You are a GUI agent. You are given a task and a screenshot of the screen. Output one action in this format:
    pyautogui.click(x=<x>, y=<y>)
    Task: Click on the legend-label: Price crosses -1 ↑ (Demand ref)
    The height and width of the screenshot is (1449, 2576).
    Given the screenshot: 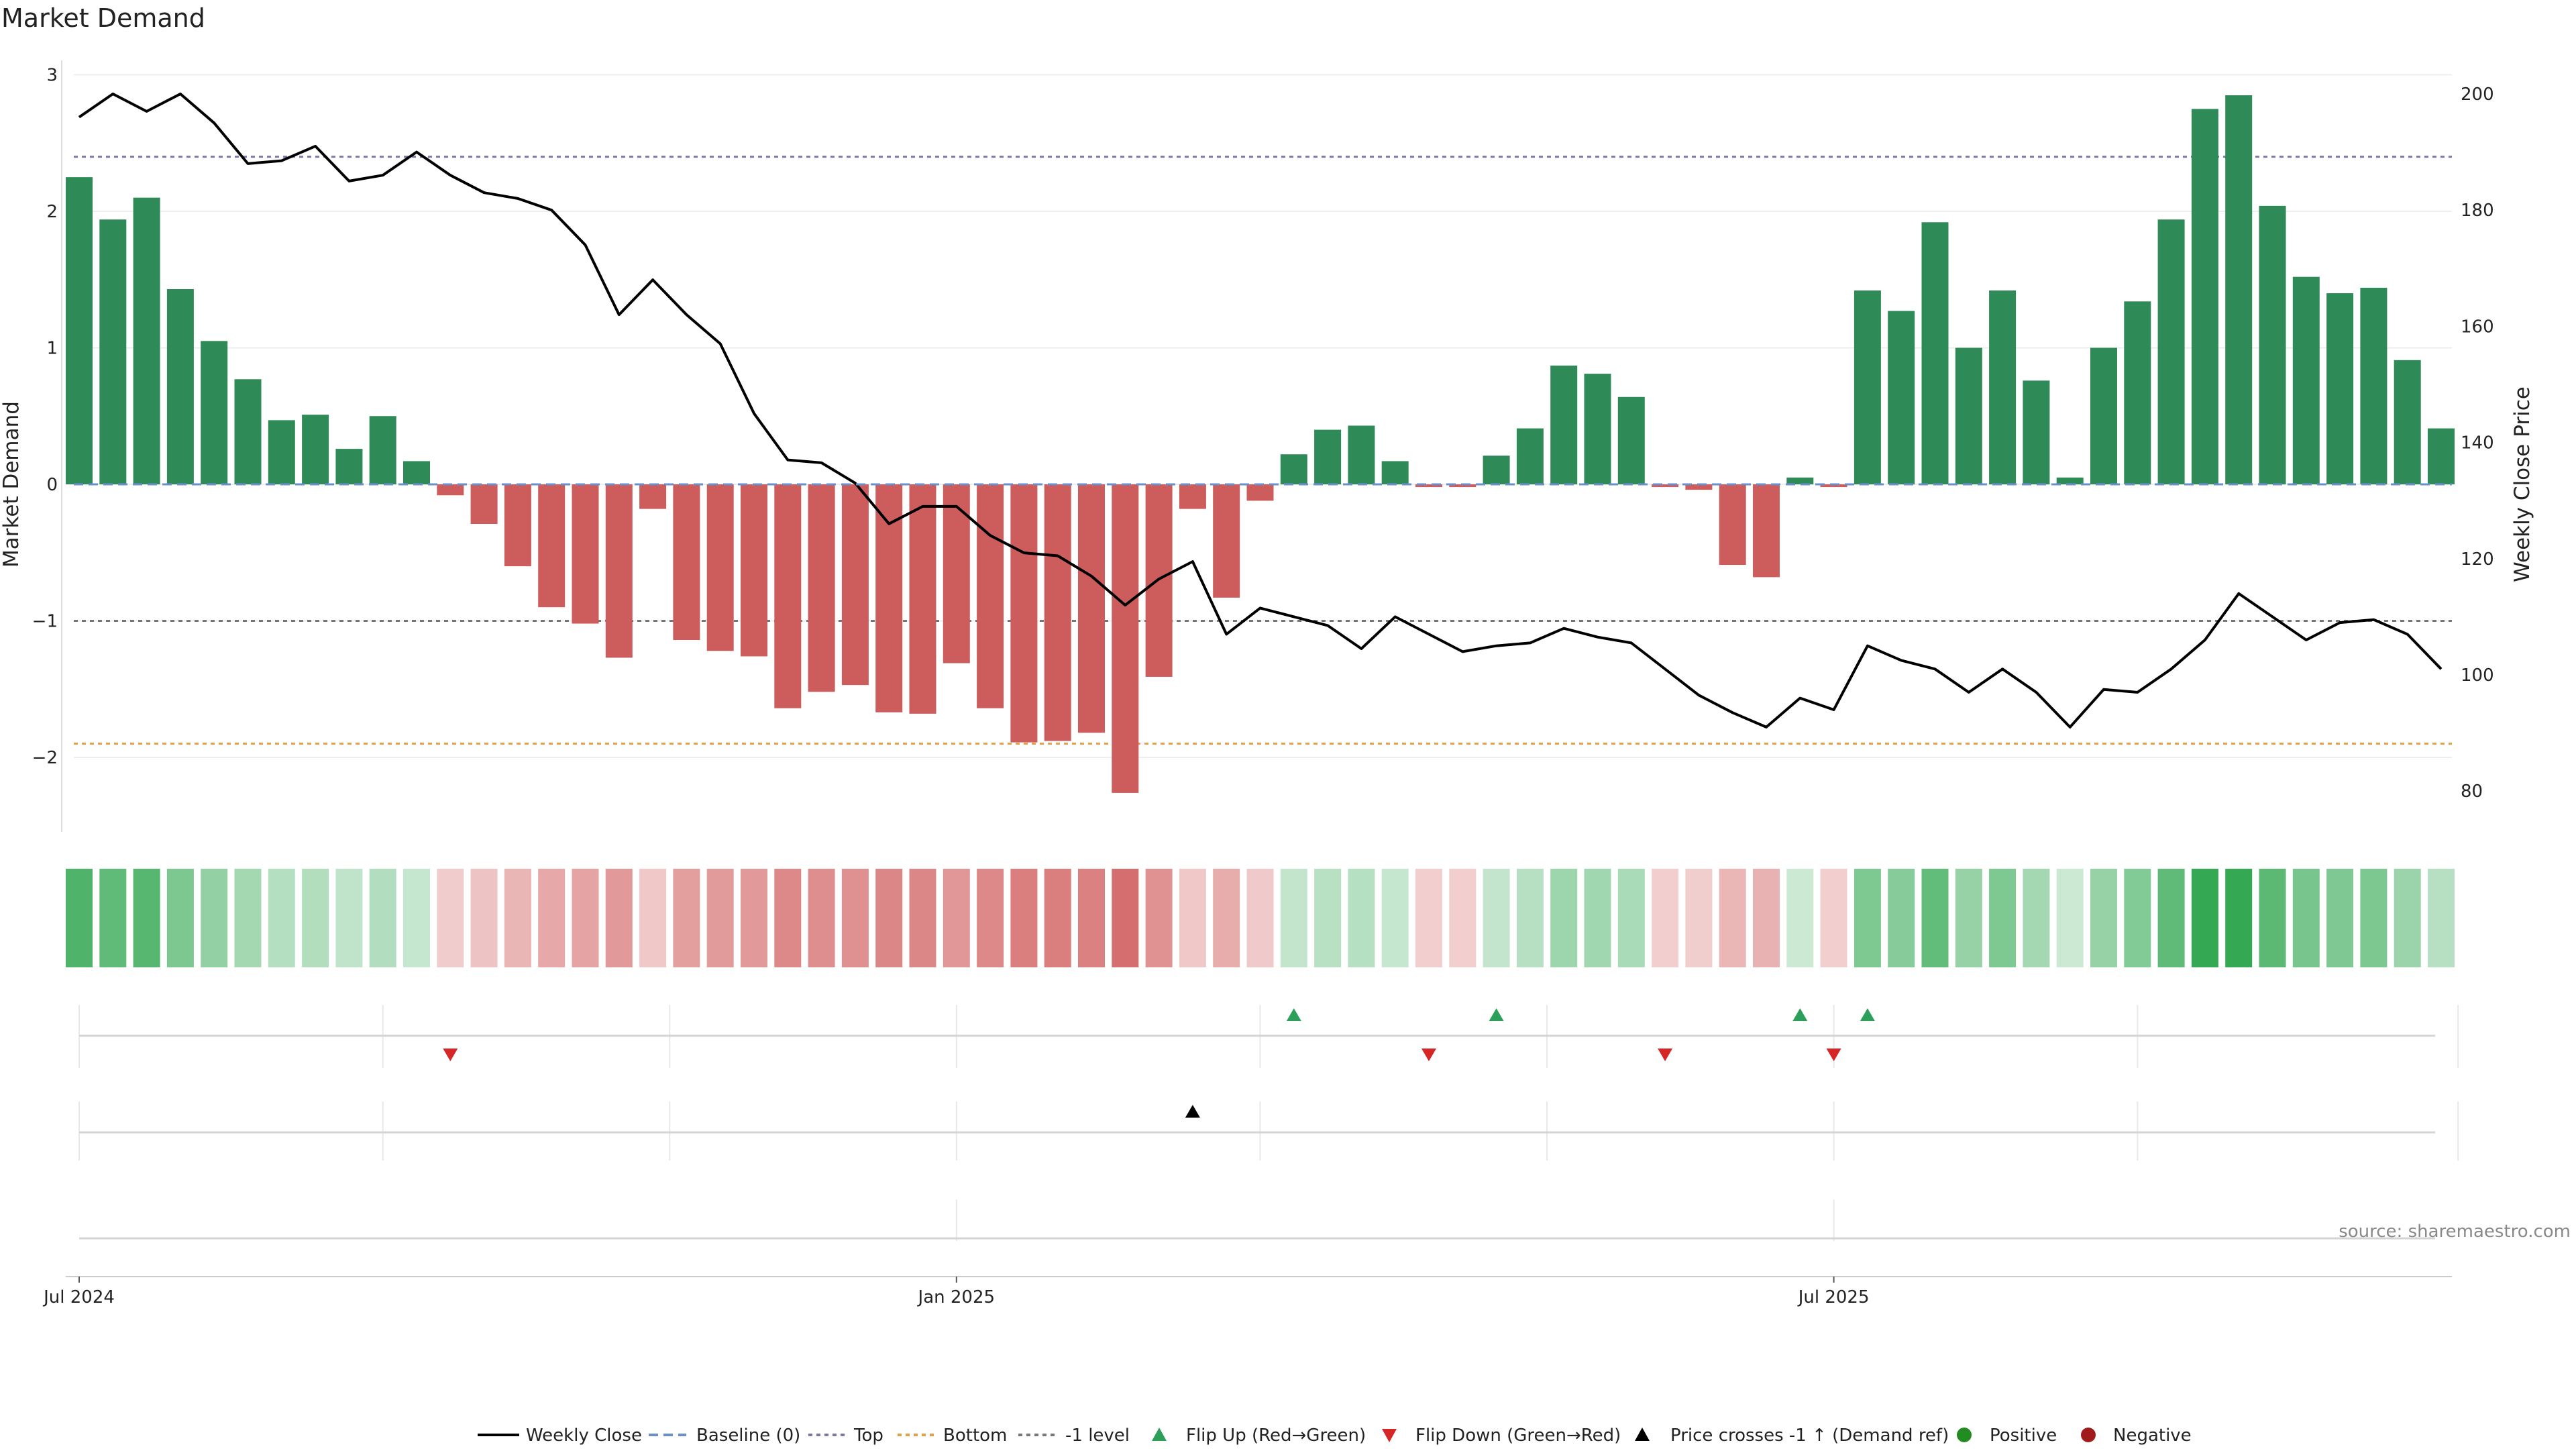 What is the action you would take?
    pyautogui.click(x=1809, y=1436)
    